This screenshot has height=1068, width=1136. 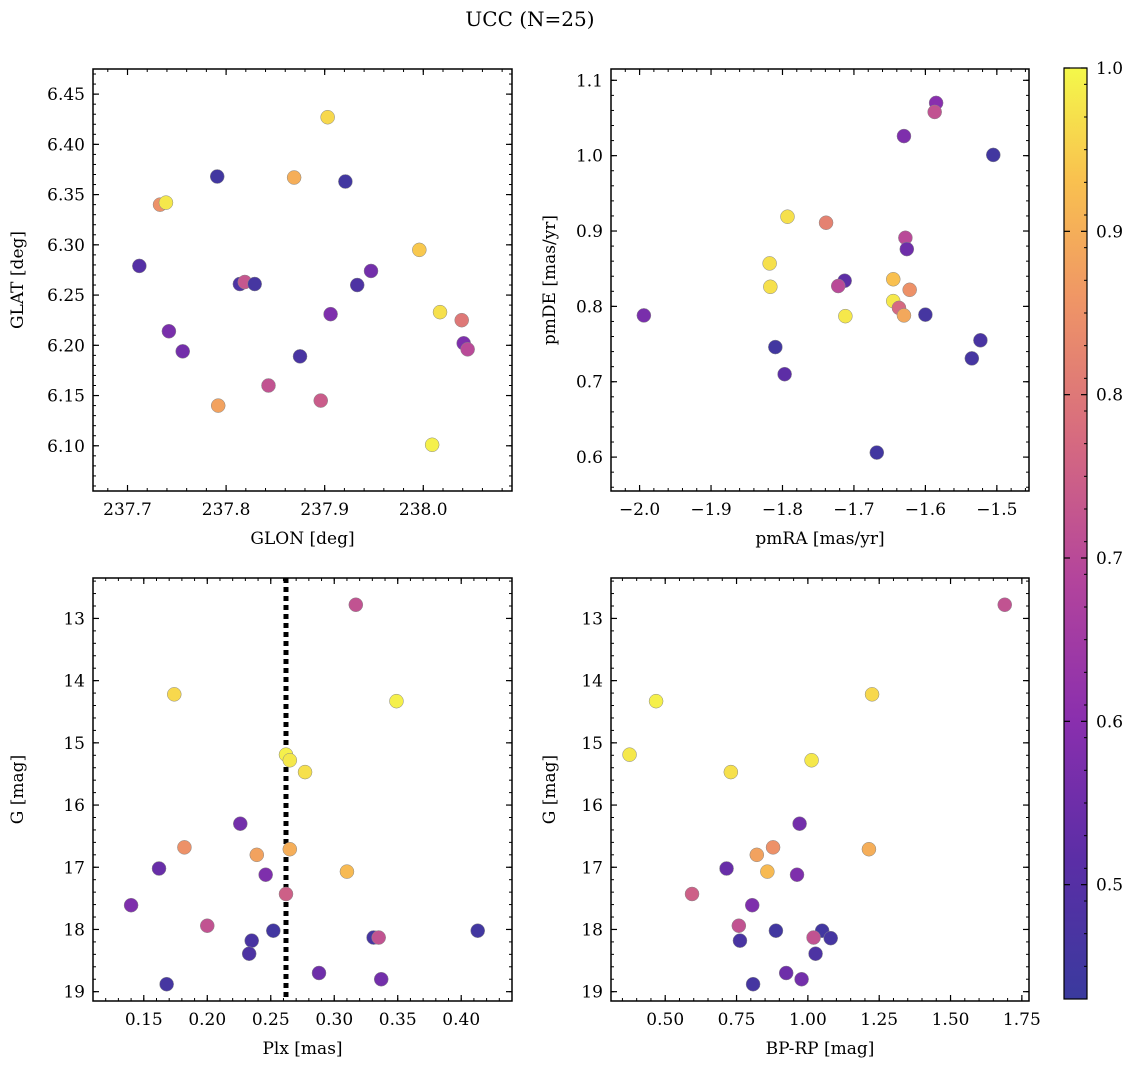 I want to click on y-tick-label: 16, so click(x=592, y=806).